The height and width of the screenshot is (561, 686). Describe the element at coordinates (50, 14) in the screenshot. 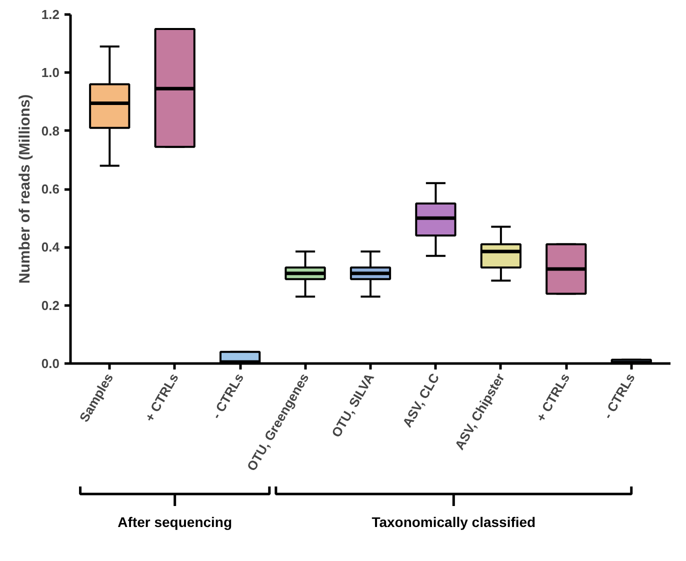

I see `y-tick-label: 1.2` at that location.